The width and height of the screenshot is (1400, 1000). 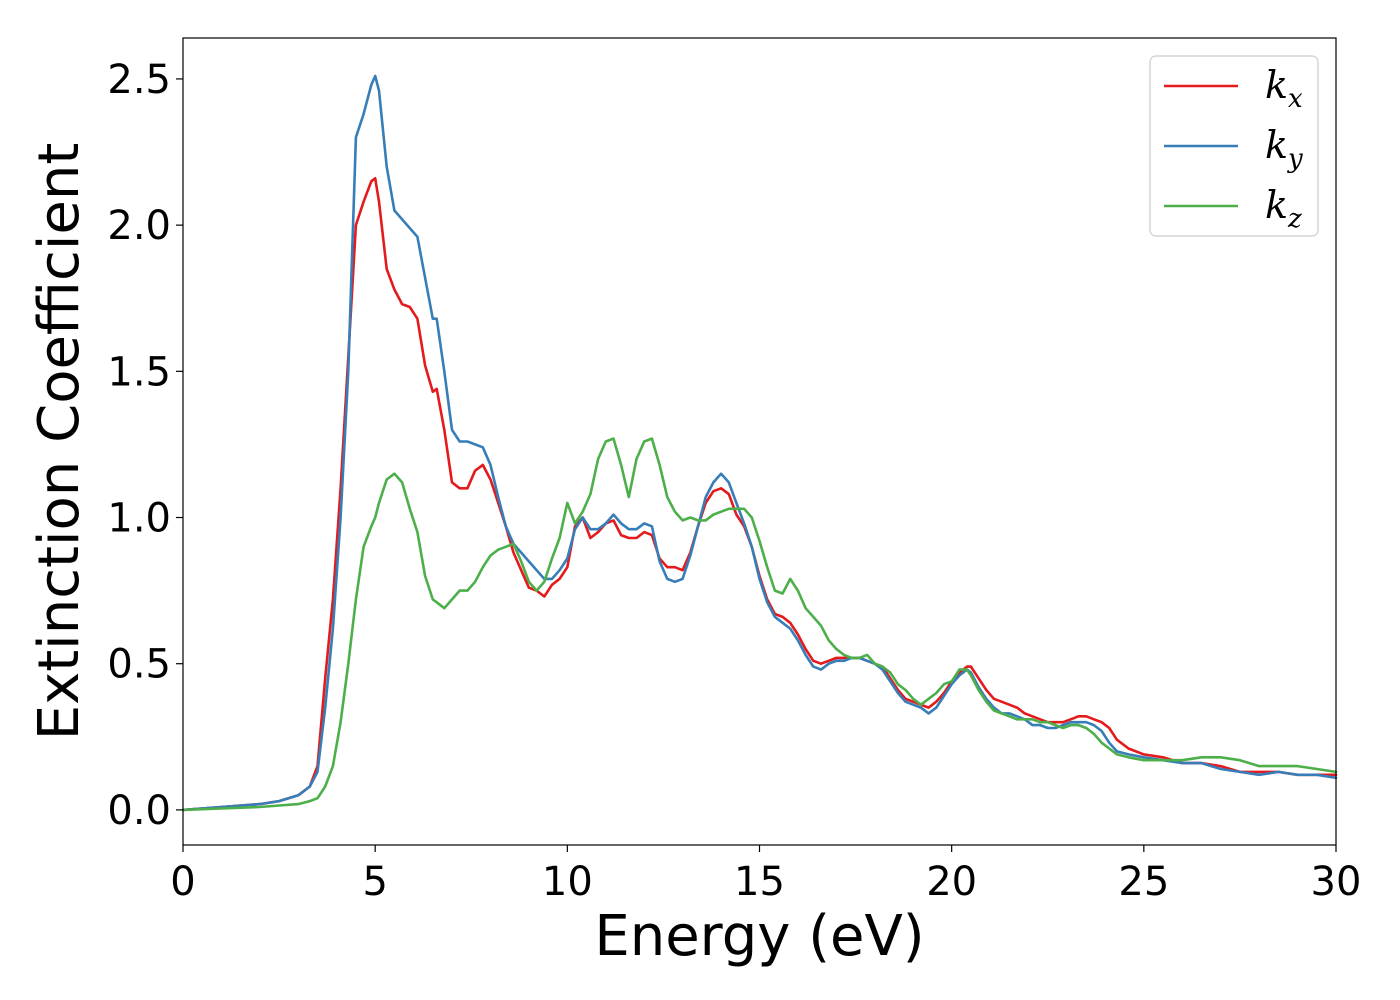 I want to click on legend-label: kz, so click(x=1283, y=208).